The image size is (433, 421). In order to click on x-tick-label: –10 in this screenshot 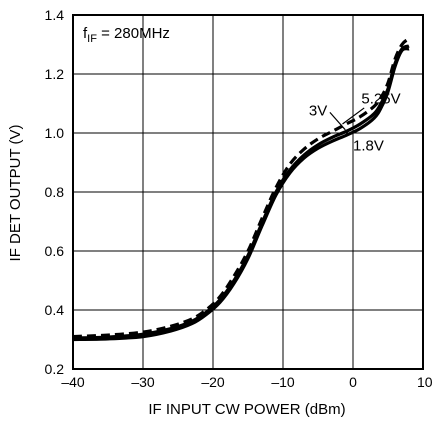, I will do `click(283, 382)`.